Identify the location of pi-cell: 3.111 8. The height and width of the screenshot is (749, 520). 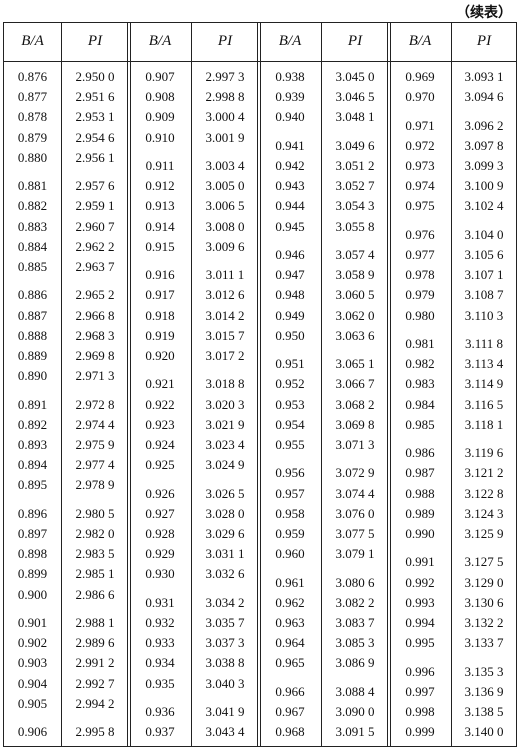
(484, 343).